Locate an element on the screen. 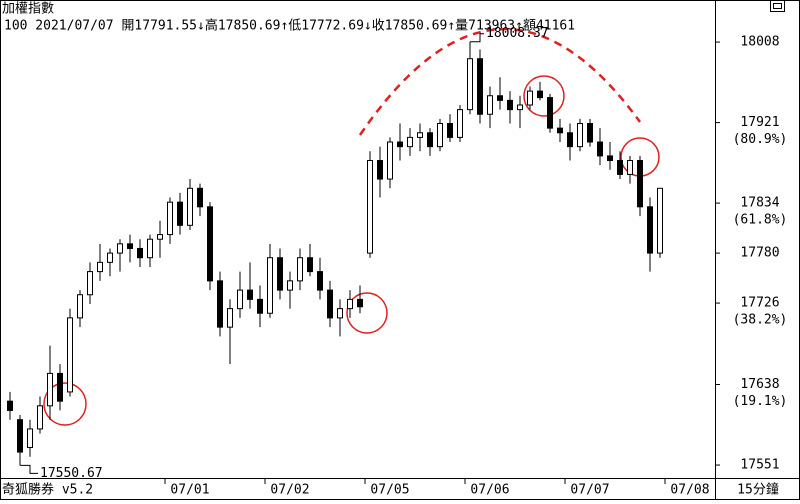 The height and width of the screenshot is (504, 800). restore-button is located at coordinates (777, 6).